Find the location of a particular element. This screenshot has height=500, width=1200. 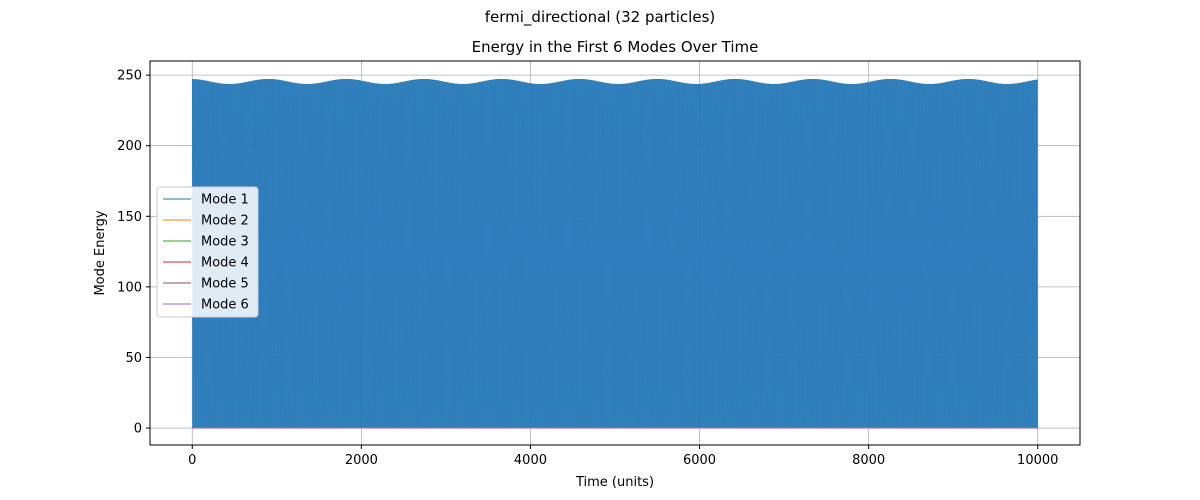

y-tick-label: 150 is located at coordinates (129, 217).